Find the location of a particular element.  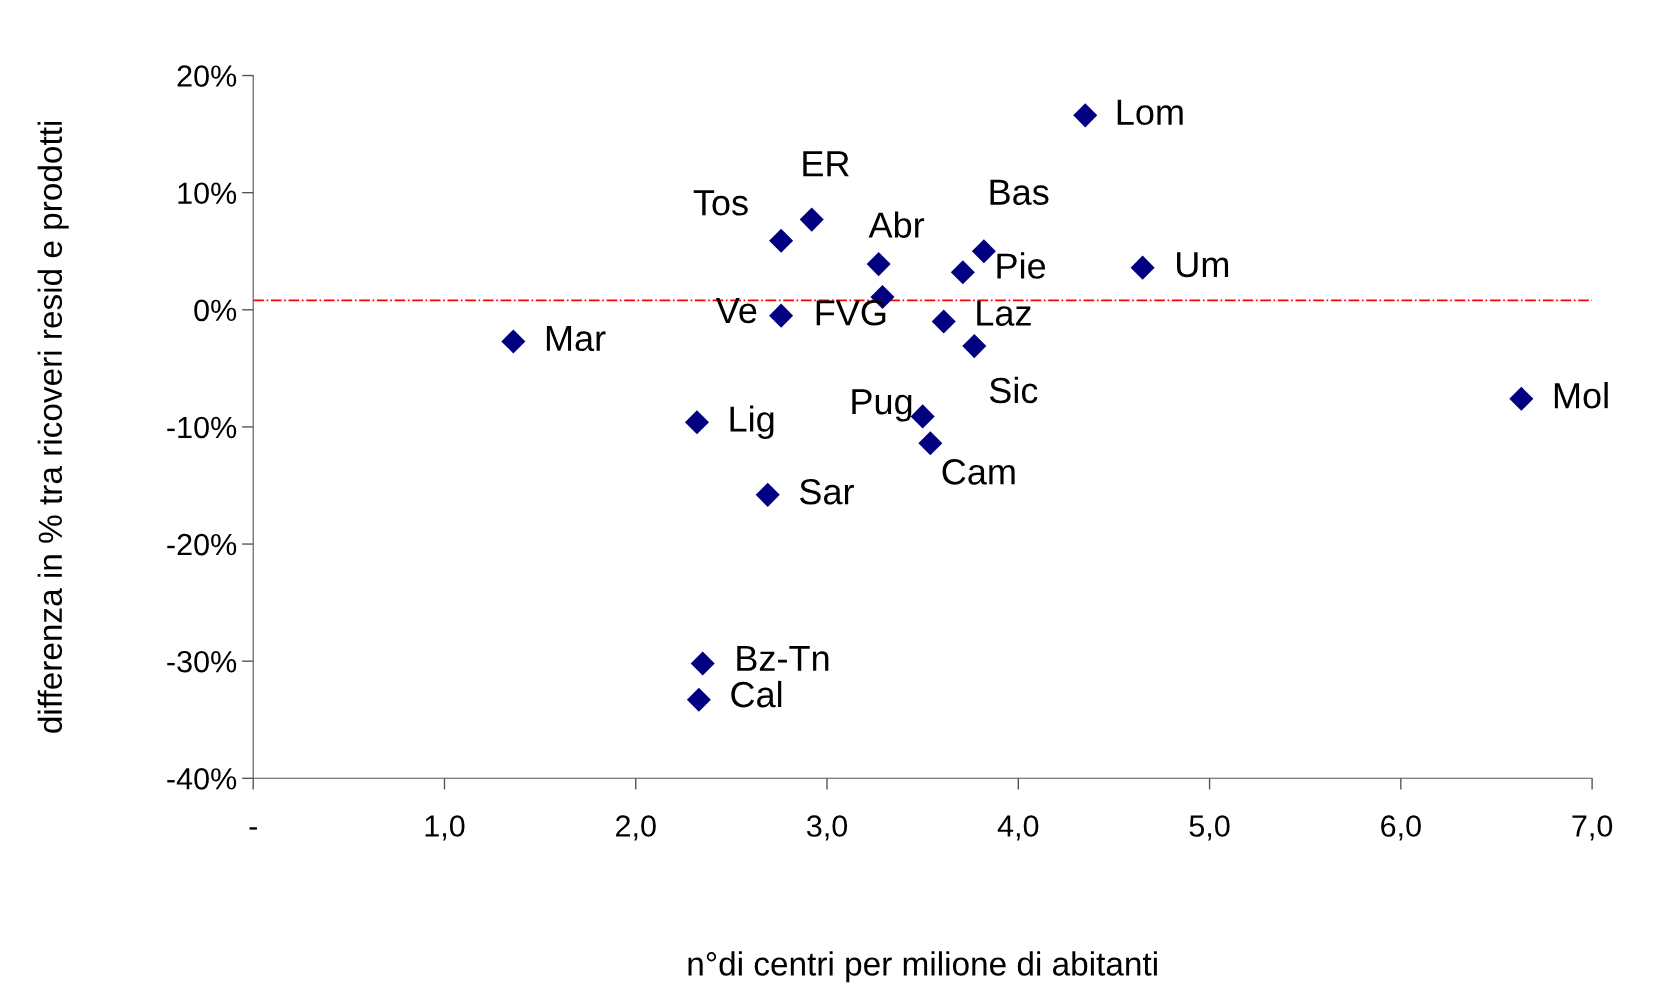

y-tick-label: -20% is located at coordinates (202, 544).